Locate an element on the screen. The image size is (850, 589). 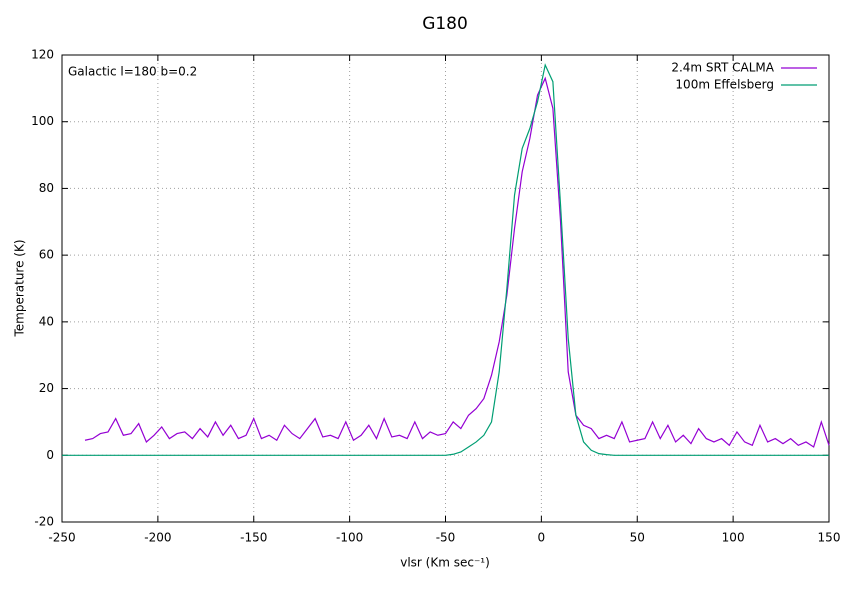
legend-label: 2.4m SRT CALMA is located at coordinates (722, 68).